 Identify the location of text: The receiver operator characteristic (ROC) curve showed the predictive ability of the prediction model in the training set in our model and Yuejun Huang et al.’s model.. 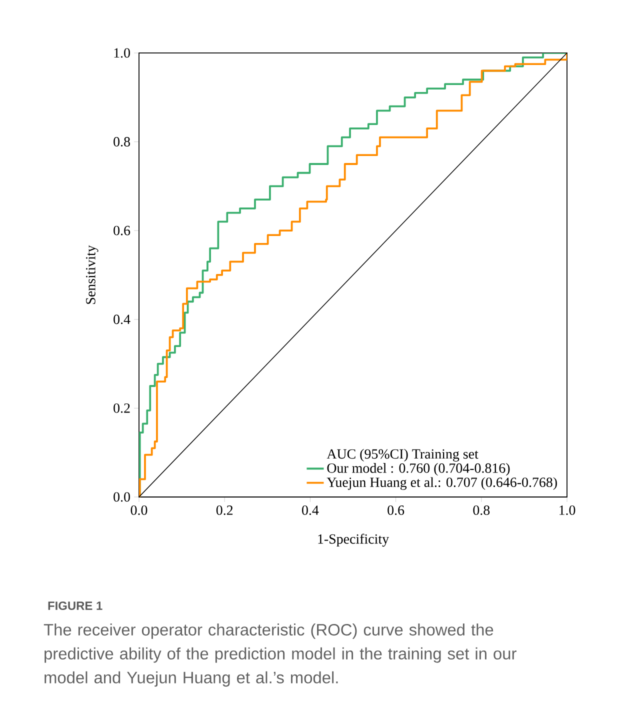
(280, 655).